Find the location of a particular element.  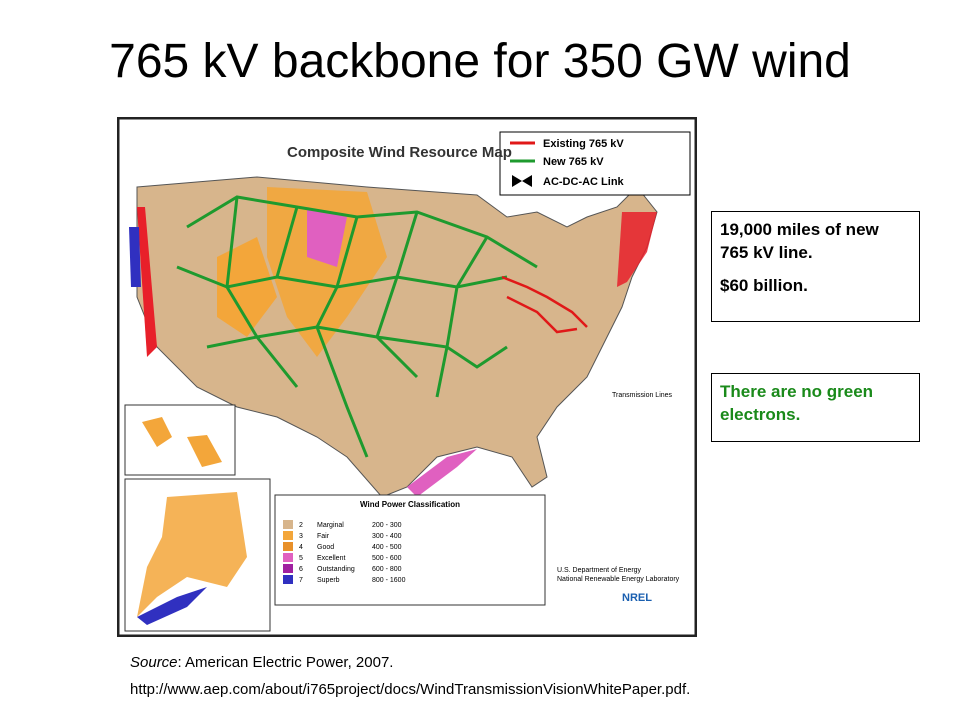

alaska-zone is located at coordinates (172, 606).